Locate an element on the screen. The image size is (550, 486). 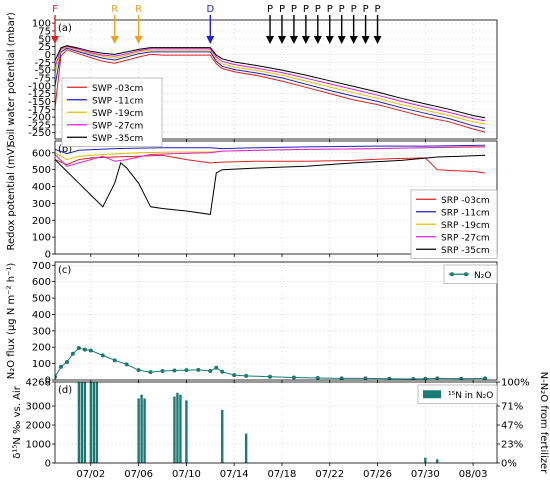
y-tick-label: -175 is located at coordinates (39, 110).